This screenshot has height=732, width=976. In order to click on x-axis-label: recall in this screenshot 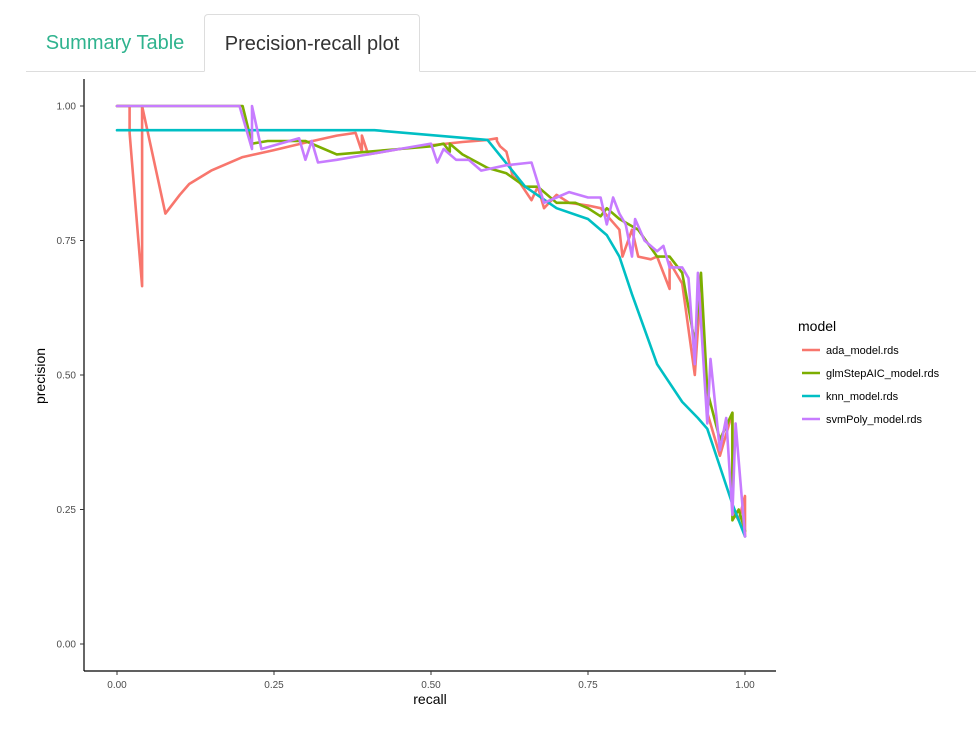, I will do `click(429, 699)`.